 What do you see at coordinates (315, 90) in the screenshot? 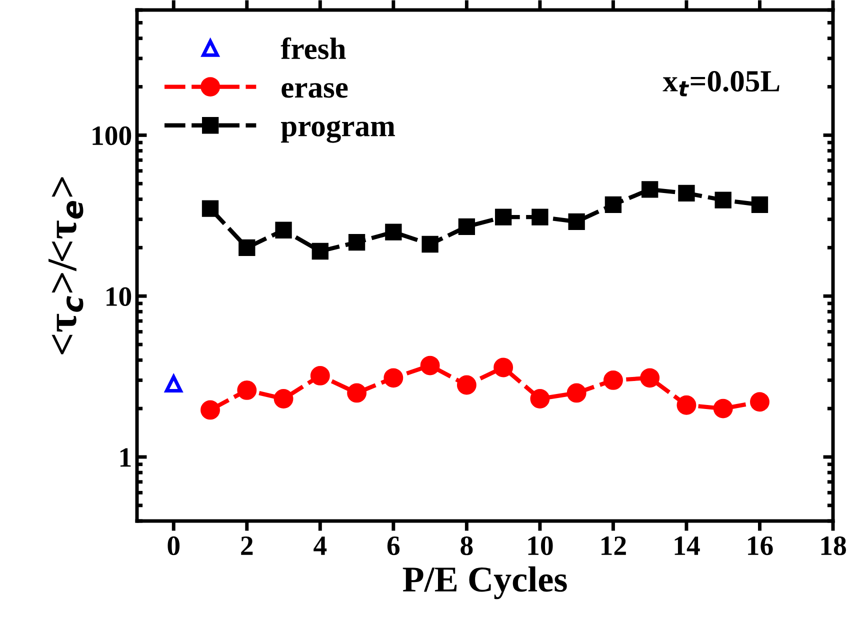
I see `legend-label: erase` at bounding box center [315, 90].